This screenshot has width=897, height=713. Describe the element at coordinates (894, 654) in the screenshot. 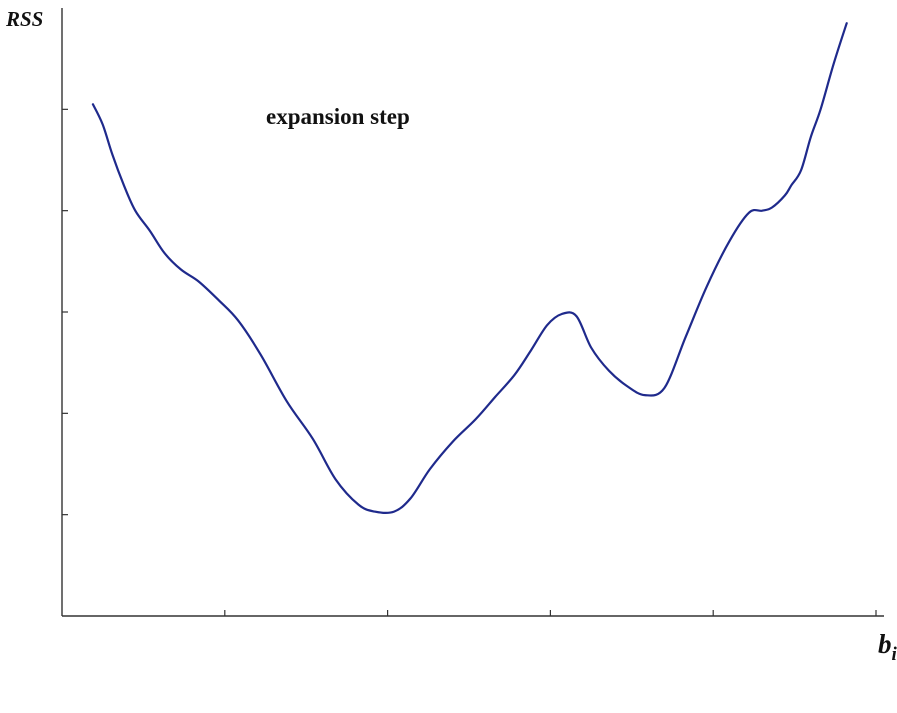

I see `x-axis-label-subscript: i` at that location.